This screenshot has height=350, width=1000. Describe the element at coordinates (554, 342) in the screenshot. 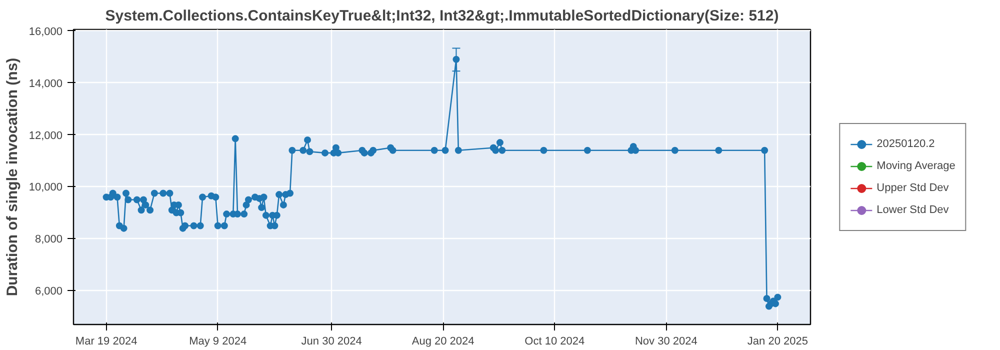

I see `x-tick-label: Oct 10 2024` at that location.